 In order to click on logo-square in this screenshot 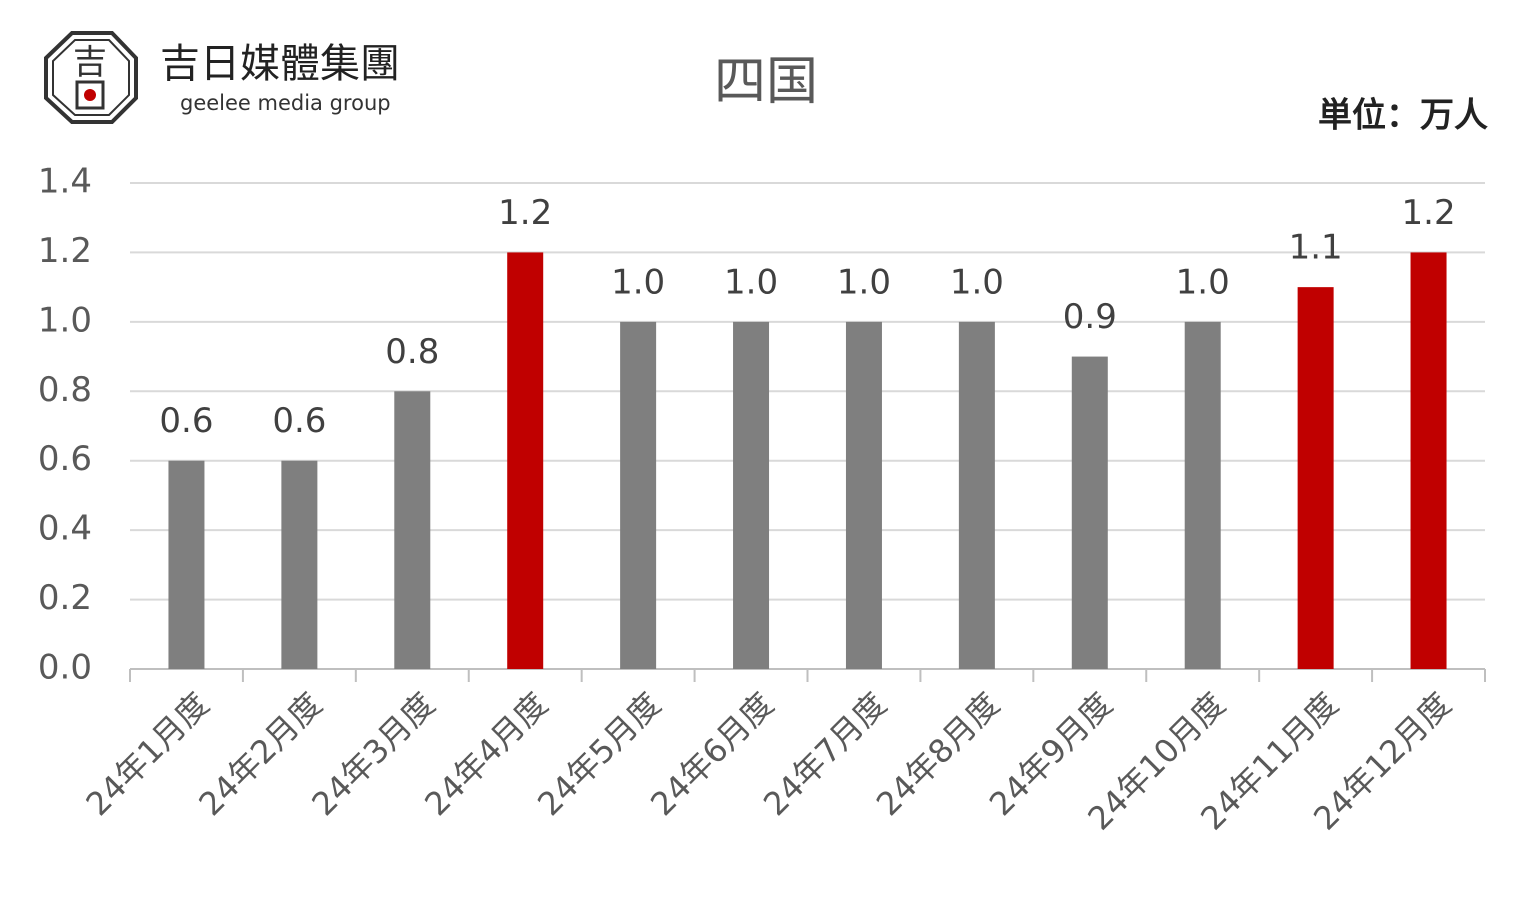, I will do `click(90, 95)`.